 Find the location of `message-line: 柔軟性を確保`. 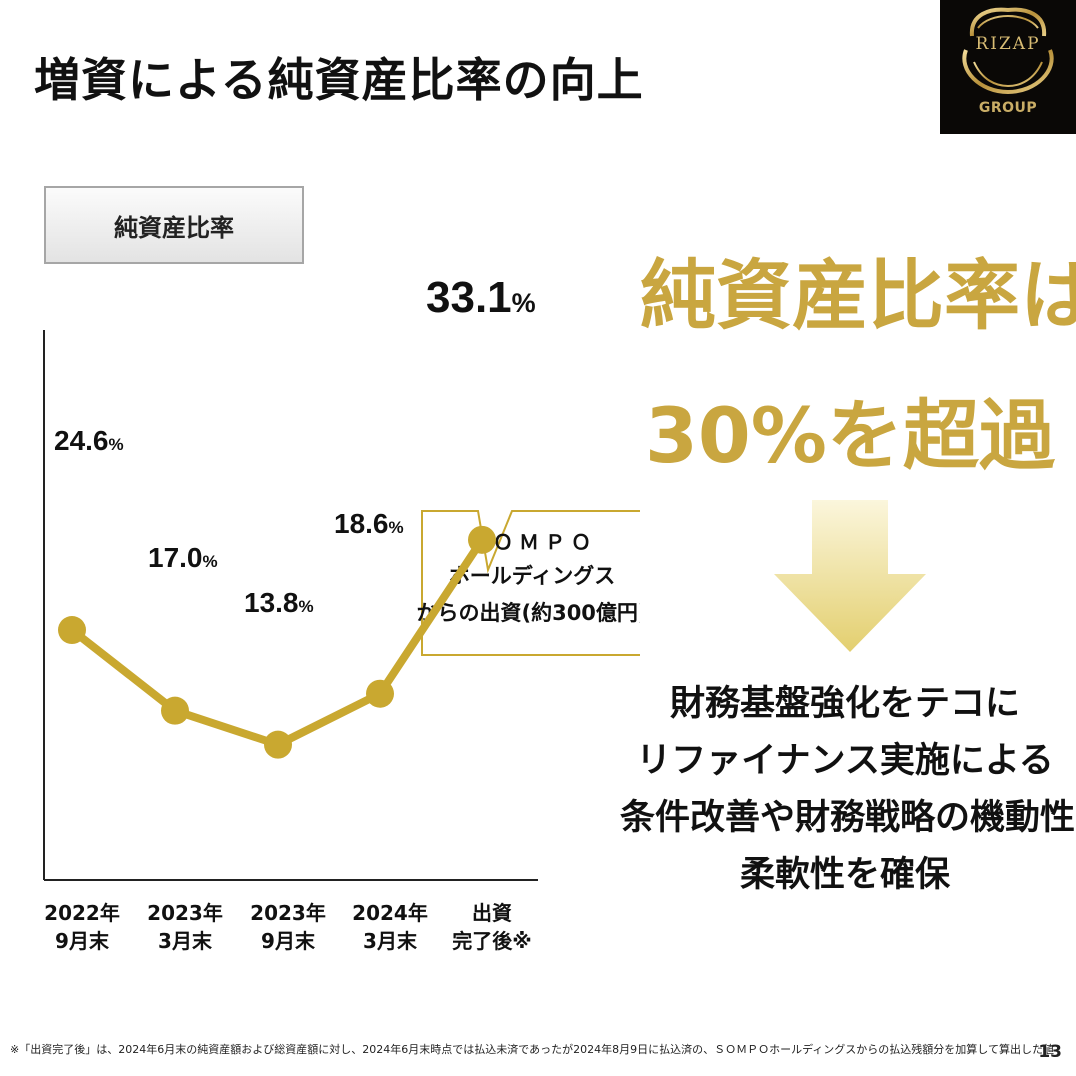

message-line: 柔軟性を確保 is located at coordinates (844, 875).